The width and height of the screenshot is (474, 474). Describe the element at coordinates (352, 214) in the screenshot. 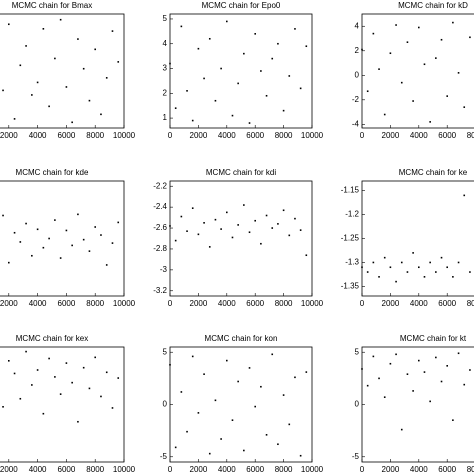

I see `y-tick-label: -1.2` at that location.